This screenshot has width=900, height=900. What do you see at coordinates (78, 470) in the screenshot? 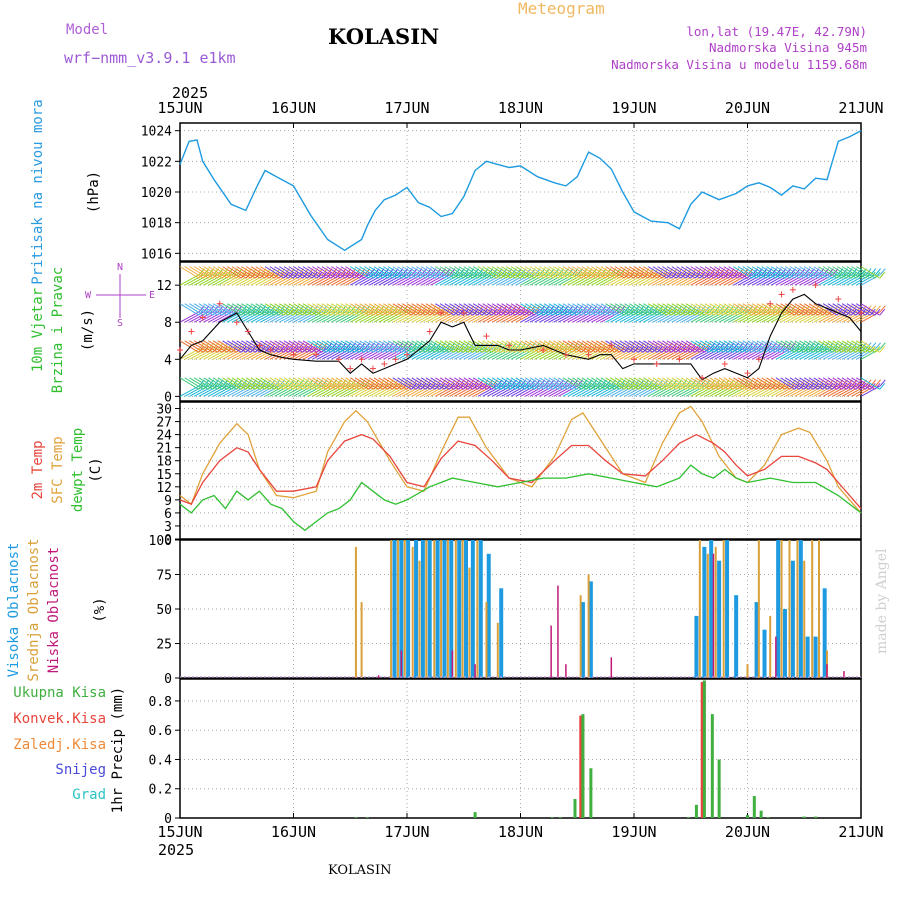
I see `dewpt-ylabel: dewpt Temp` at bounding box center [78, 470].